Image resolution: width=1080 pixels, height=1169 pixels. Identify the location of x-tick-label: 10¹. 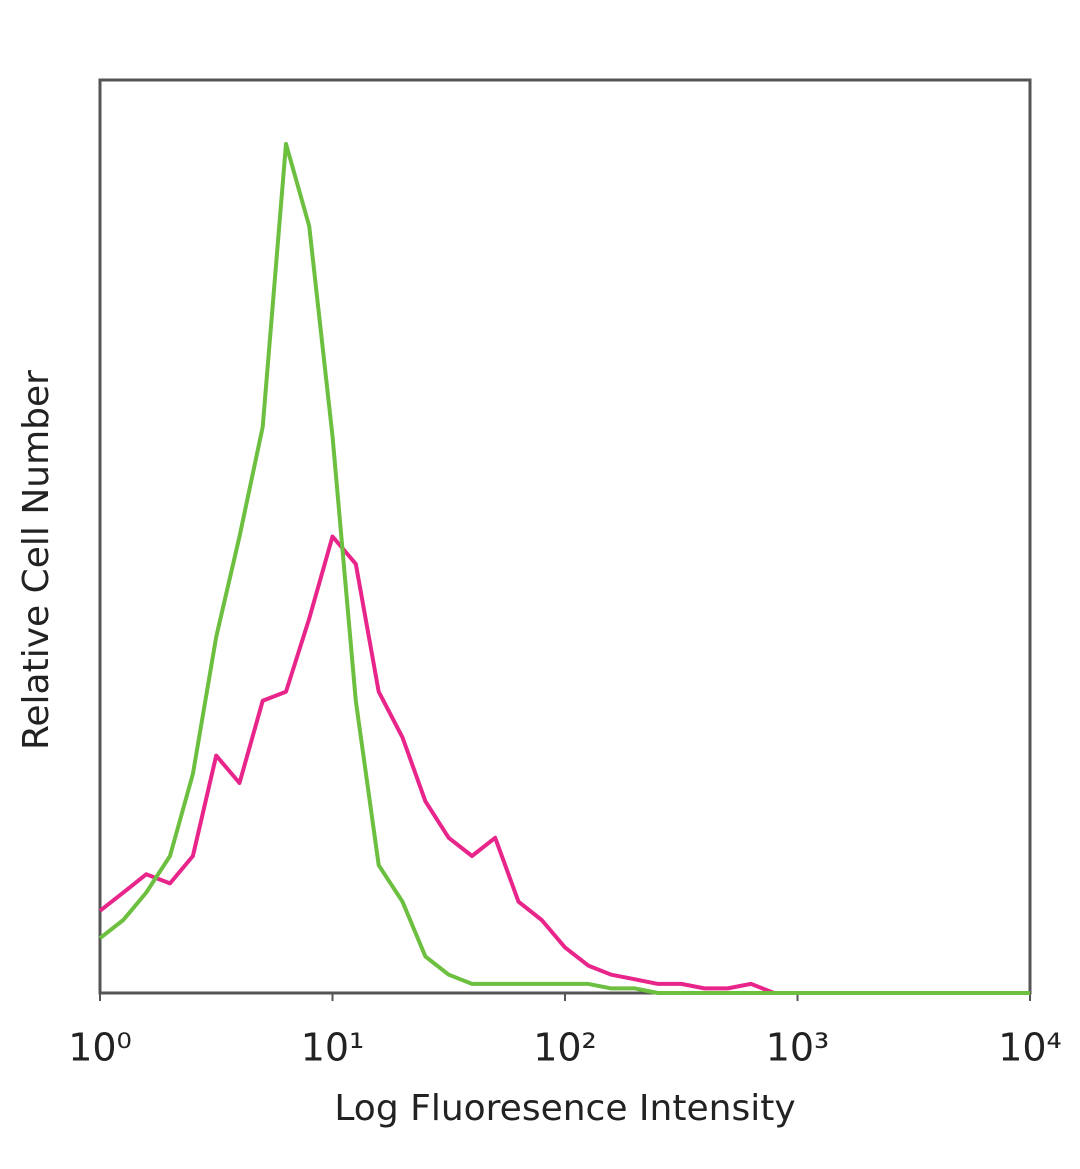
(333, 1048).